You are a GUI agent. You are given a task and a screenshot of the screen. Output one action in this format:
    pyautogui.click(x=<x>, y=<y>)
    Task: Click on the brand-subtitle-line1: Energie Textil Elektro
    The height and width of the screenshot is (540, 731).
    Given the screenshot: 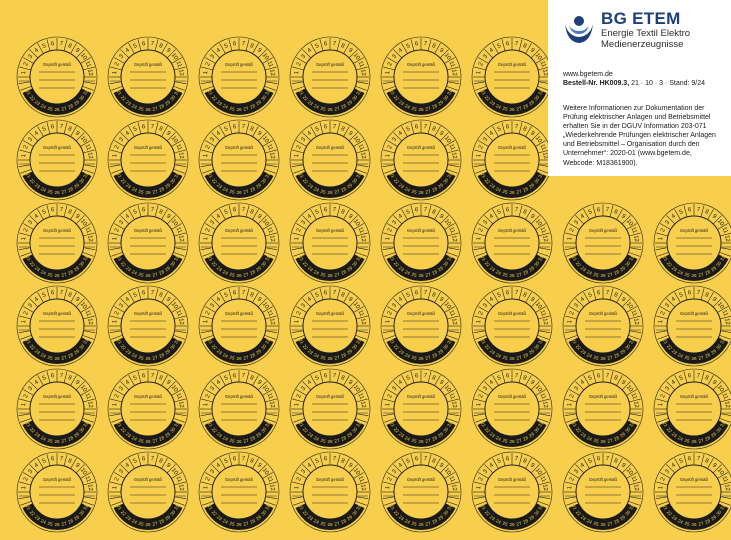 What is the action you would take?
    pyautogui.click(x=646, y=33)
    